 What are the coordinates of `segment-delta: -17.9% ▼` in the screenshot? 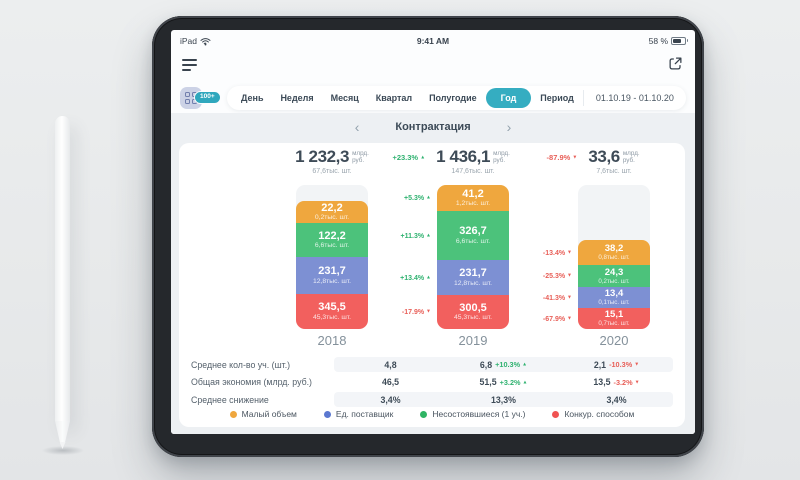 It's located at (416, 312).